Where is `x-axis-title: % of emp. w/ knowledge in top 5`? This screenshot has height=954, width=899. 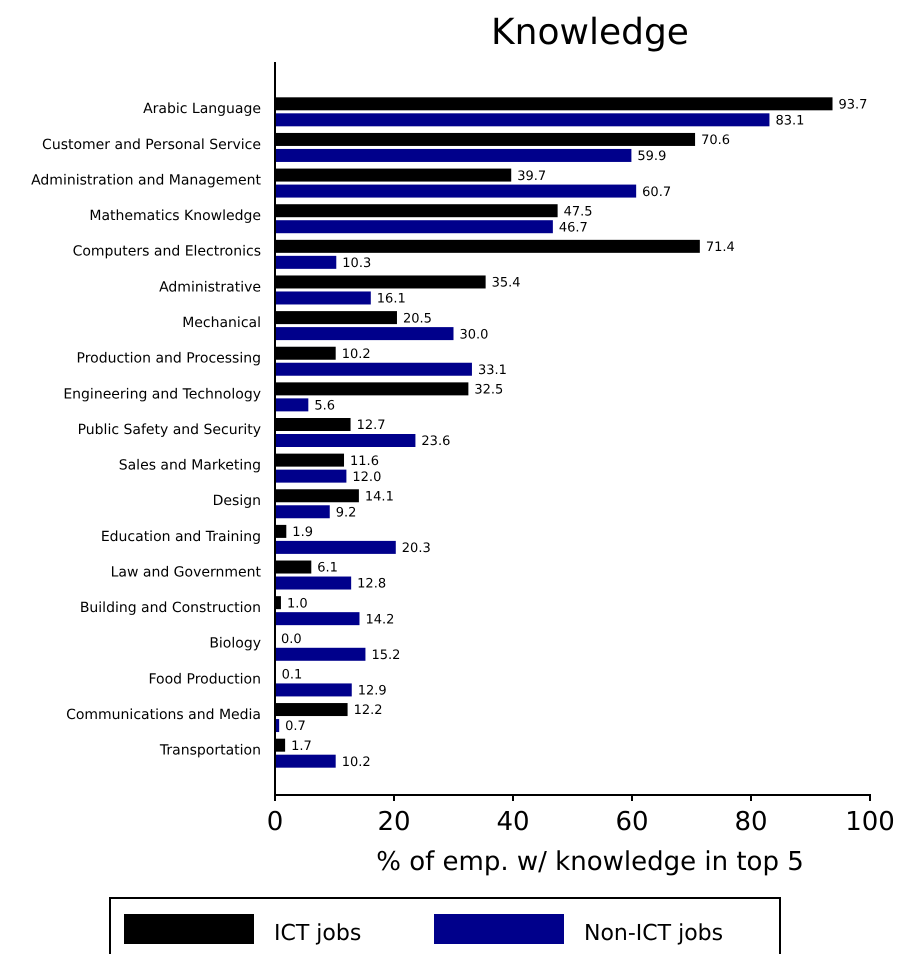 x-axis-title: % of emp. w/ knowledge in top 5 is located at coordinates (590, 862).